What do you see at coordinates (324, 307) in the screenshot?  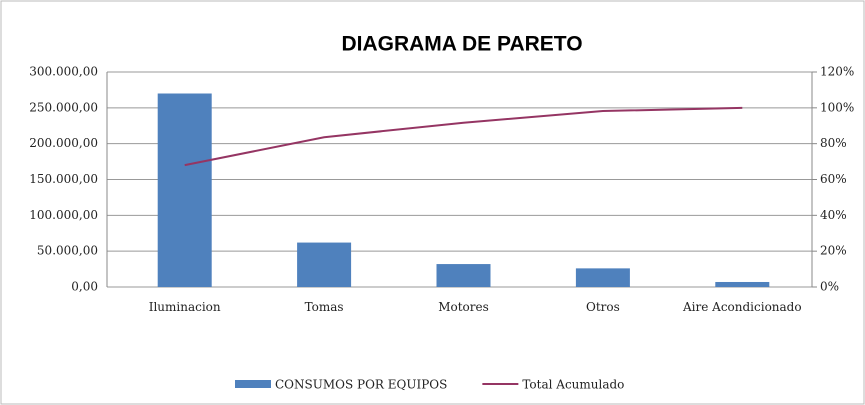 I see `x-tick-label: Tomas` at bounding box center [324, 307].